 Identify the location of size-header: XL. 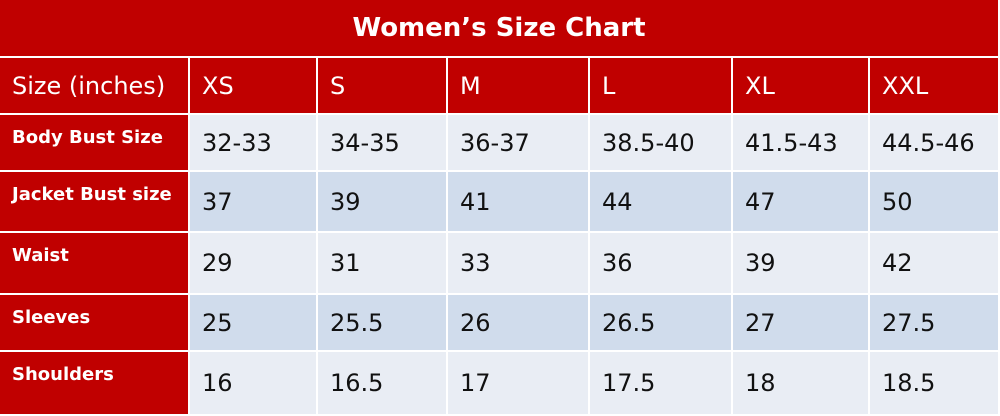
(801, 86).